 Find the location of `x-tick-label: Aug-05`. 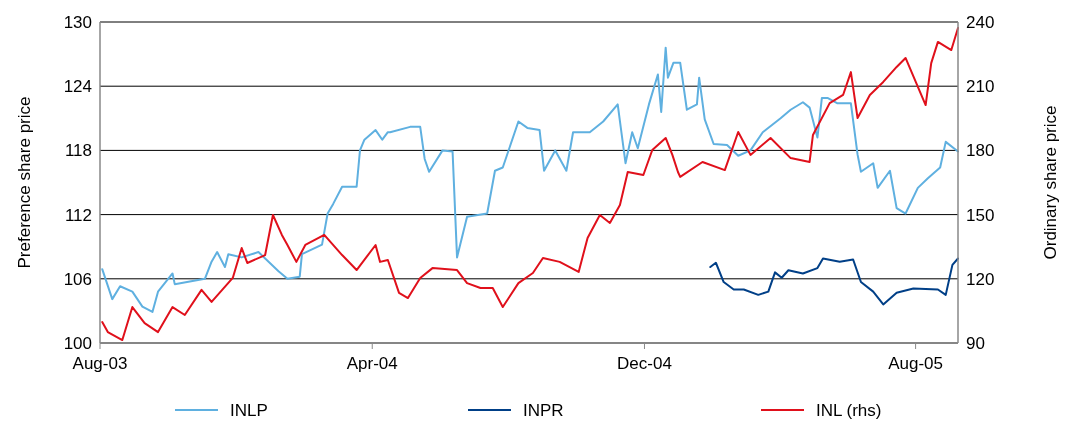

x-tick-label: Aug-05 is located at coordinates (916, 363).